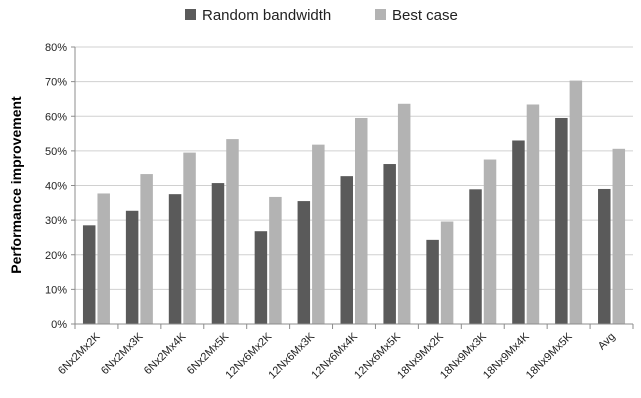 Image resolution: width=641 pixels, height=398 pixels. I want to click on y-tick-label: 40%, so click(56, 187).